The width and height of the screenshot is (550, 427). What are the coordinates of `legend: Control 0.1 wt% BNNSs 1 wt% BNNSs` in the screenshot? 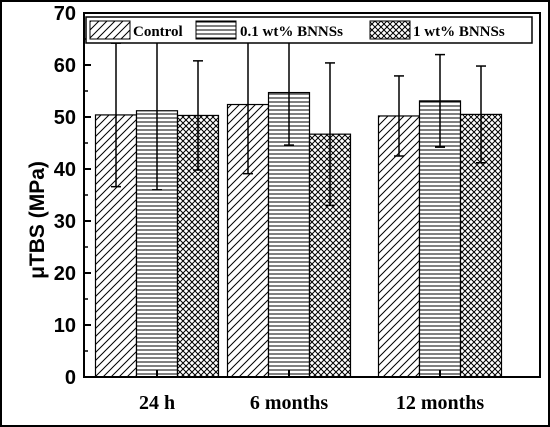 It's located at (309, 30).